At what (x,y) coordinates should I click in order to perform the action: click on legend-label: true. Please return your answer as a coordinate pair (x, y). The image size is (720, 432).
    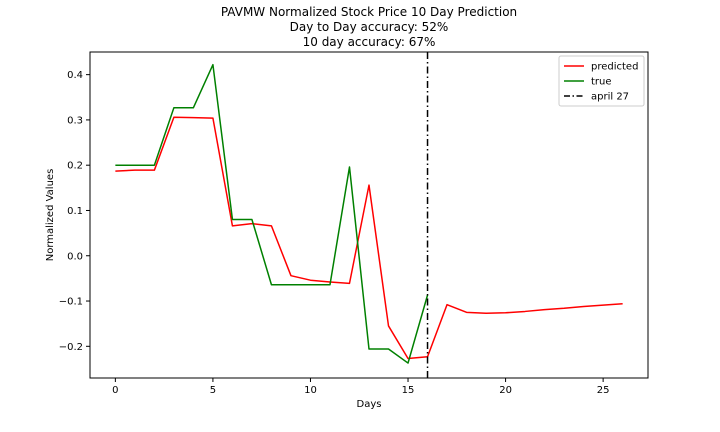
    Looking at the image, I should click on (601, 82).